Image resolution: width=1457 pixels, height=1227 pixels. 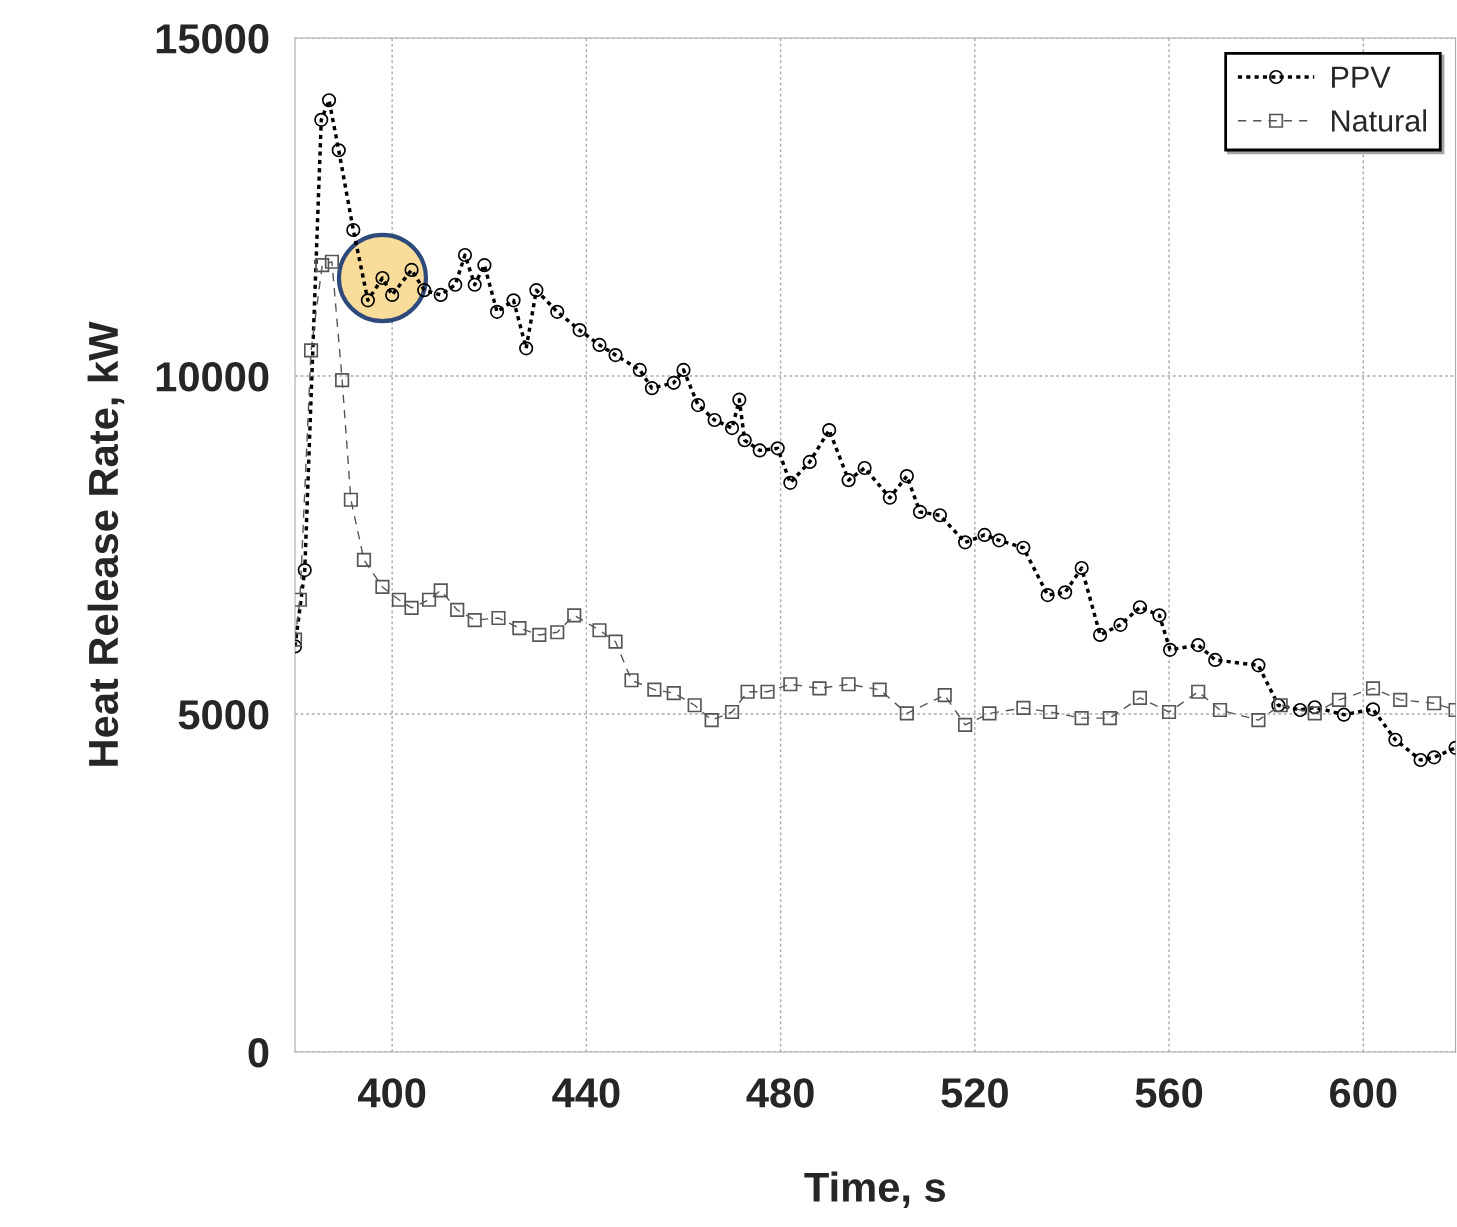 I want to click on legend-label: Natural, so click(x=1379, y=120).